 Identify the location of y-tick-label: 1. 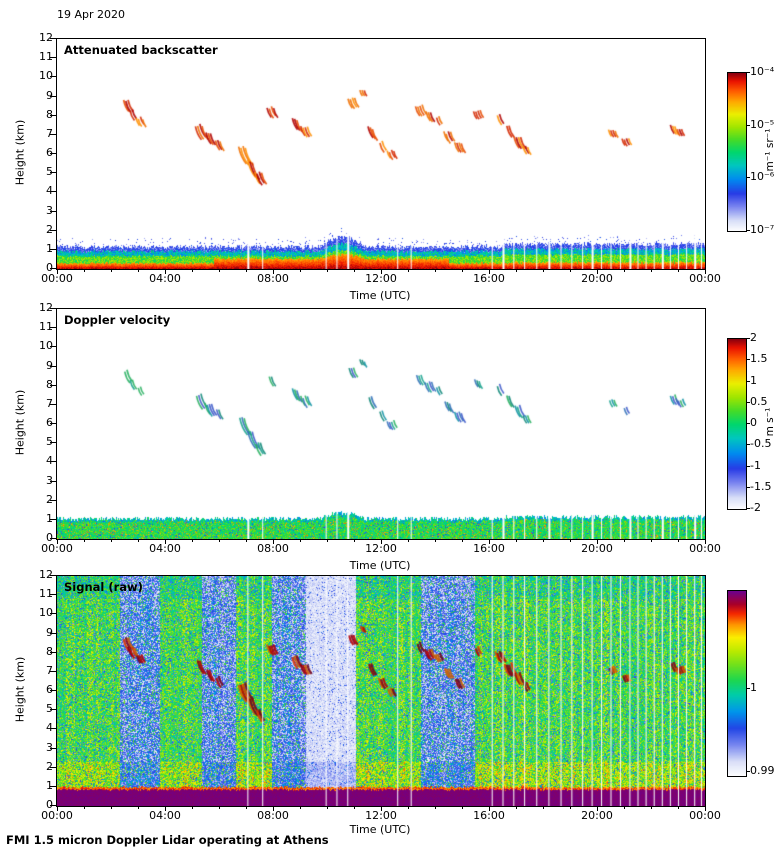
(40, 248).